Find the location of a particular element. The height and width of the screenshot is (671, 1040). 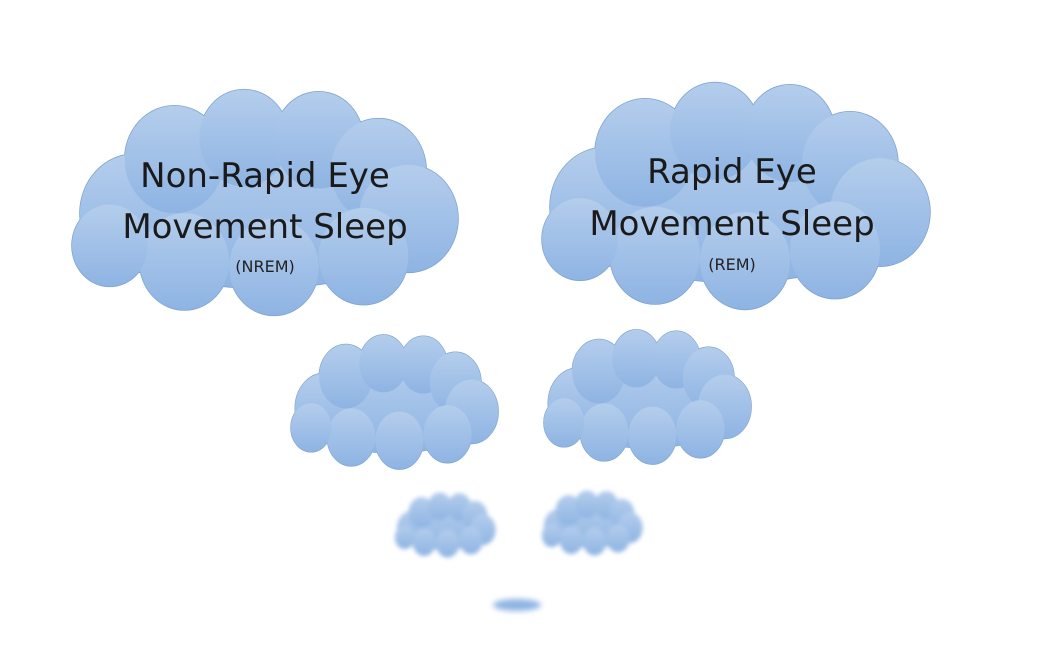

thought-bubble-right-medium is located at coordinates (647, 397).